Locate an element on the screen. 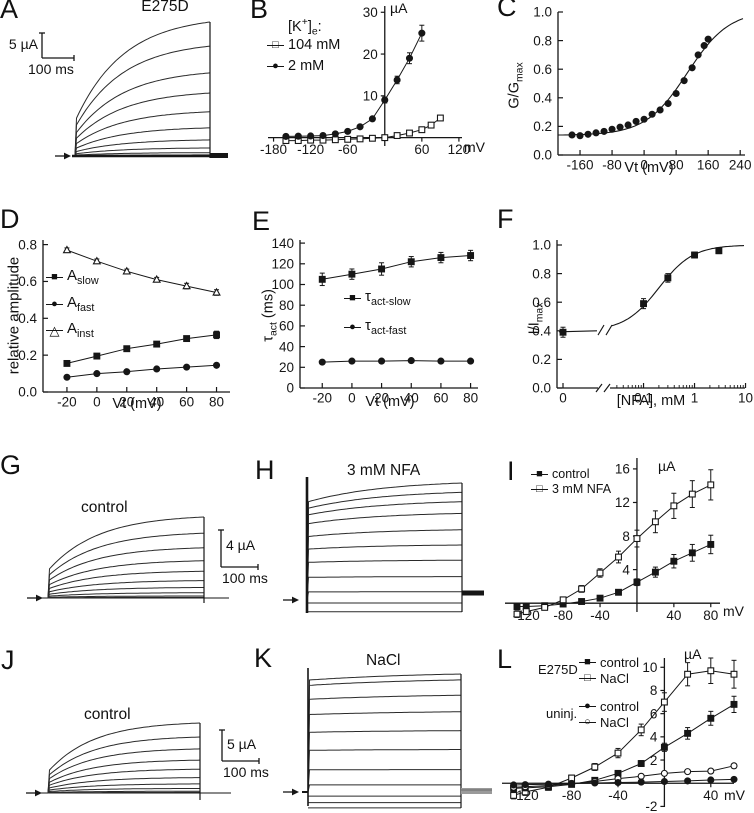  svg-text: 8 is located at coordinates (626, 536).